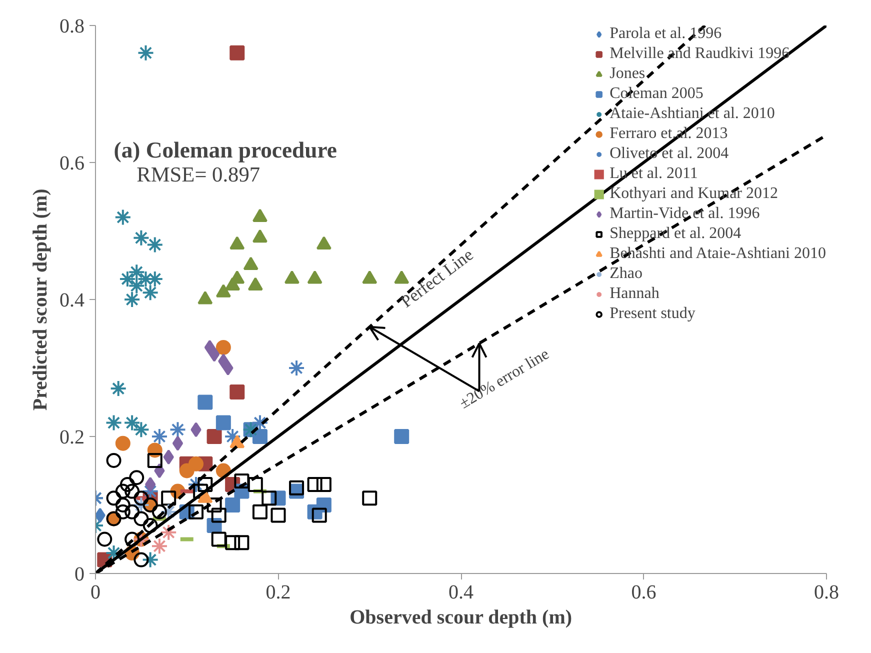 This screenshot has height=653, width=871. I want to click on text: (a) Coleman procedure, so click(225, 150).